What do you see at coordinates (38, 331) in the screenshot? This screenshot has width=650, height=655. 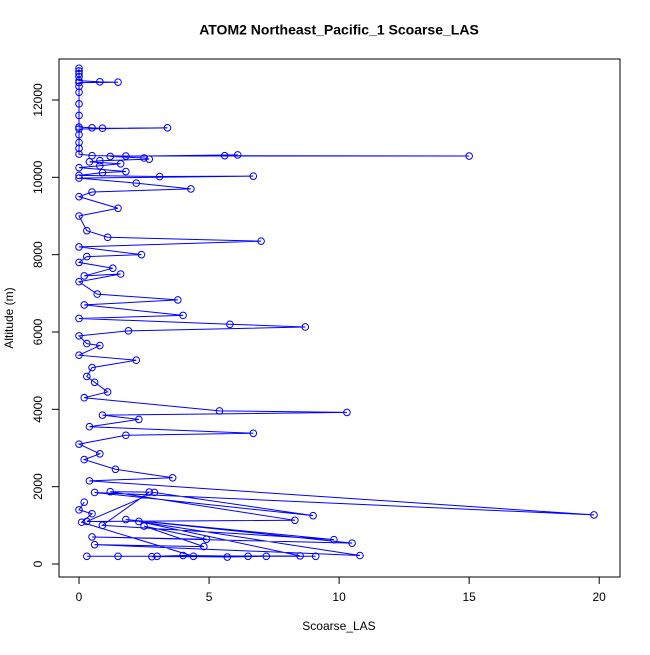 I see `y-tick-label: 6000` at bounding box center [38, 331].